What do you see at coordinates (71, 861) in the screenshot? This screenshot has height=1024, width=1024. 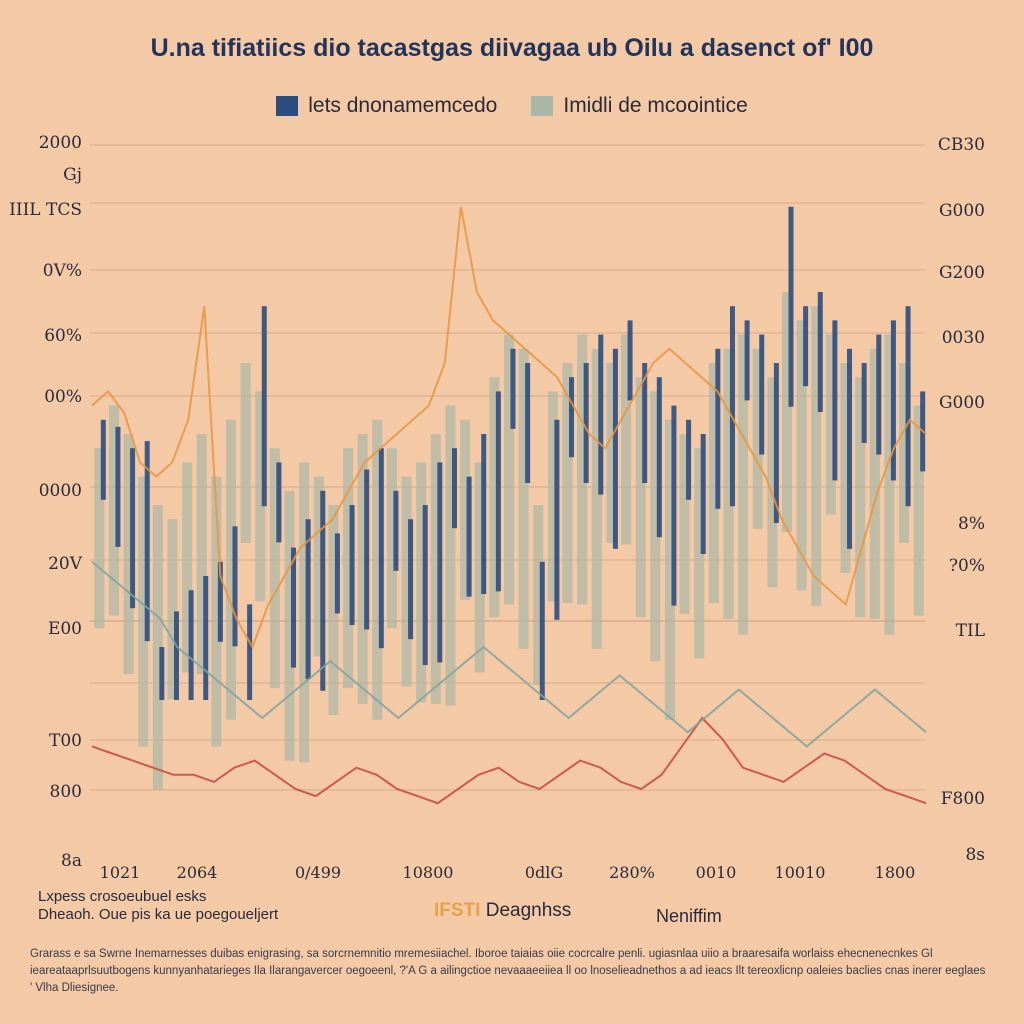 I see `left-tick-label: 8a` at bounding box center [71, 861].